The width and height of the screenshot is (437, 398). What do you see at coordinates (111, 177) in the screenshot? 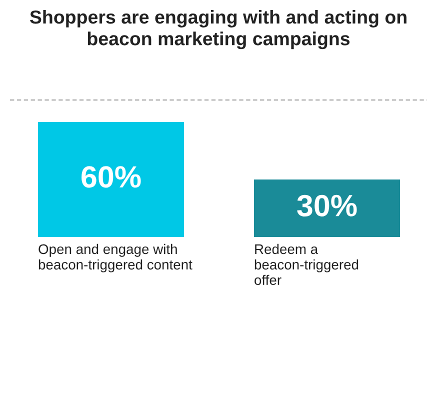
I see `data-label: 60%` at bounding box center [111, 177].